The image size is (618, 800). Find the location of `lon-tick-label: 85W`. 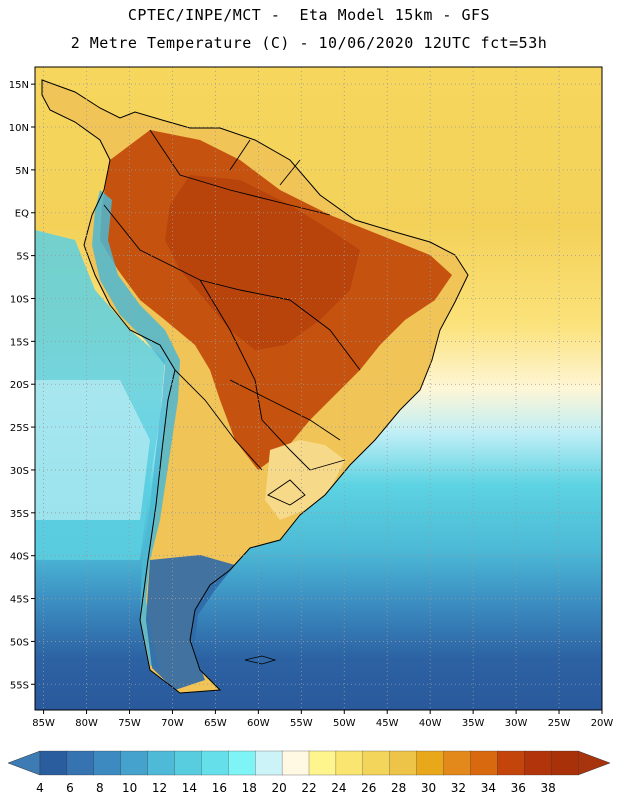

lon-tick-label: 85W is located at coordinates (43, 723).